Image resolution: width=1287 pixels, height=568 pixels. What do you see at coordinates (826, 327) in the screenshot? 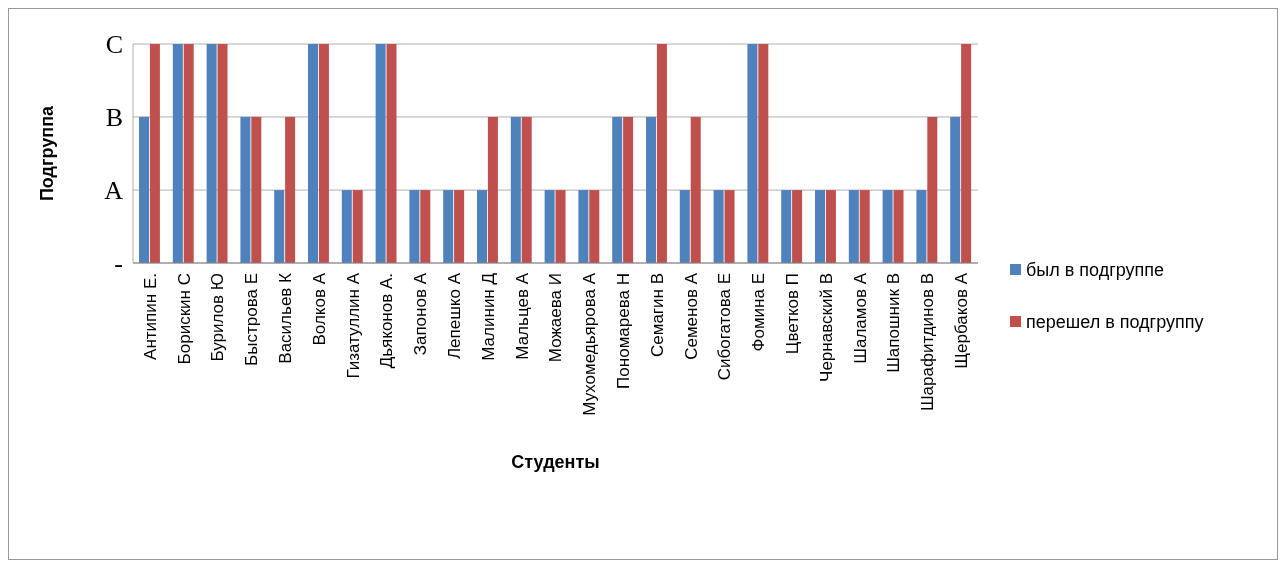
I see `x-tick-label: Чернавский В` at bounding box center [826, 327].